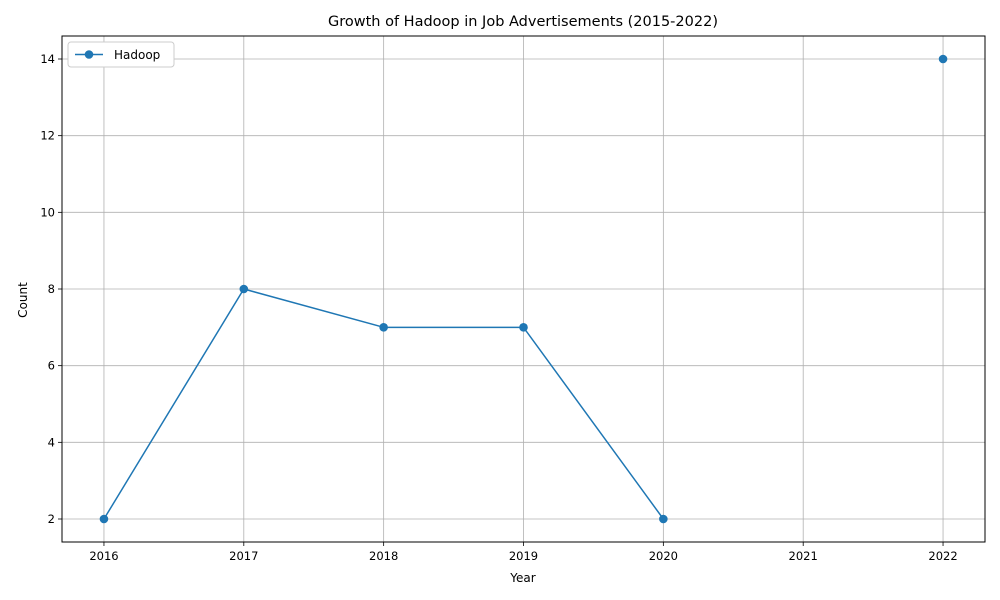  Describe the element at coordinates (51, 366) in the screenshot. I see `y-tick-label: 6` at that location.